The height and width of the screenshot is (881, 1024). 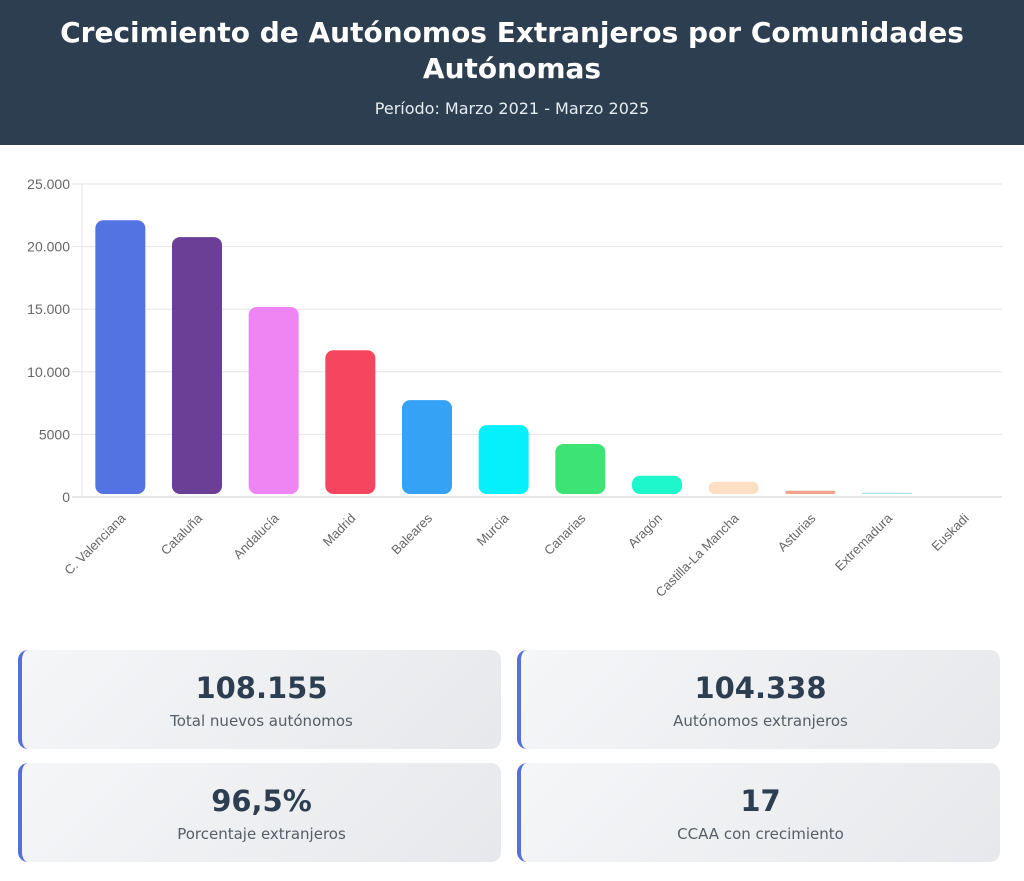 What do you see at coordinates (261, 688) in the screenshot?
I see `stat-value: 108.155` at bounding box center [261, 688].